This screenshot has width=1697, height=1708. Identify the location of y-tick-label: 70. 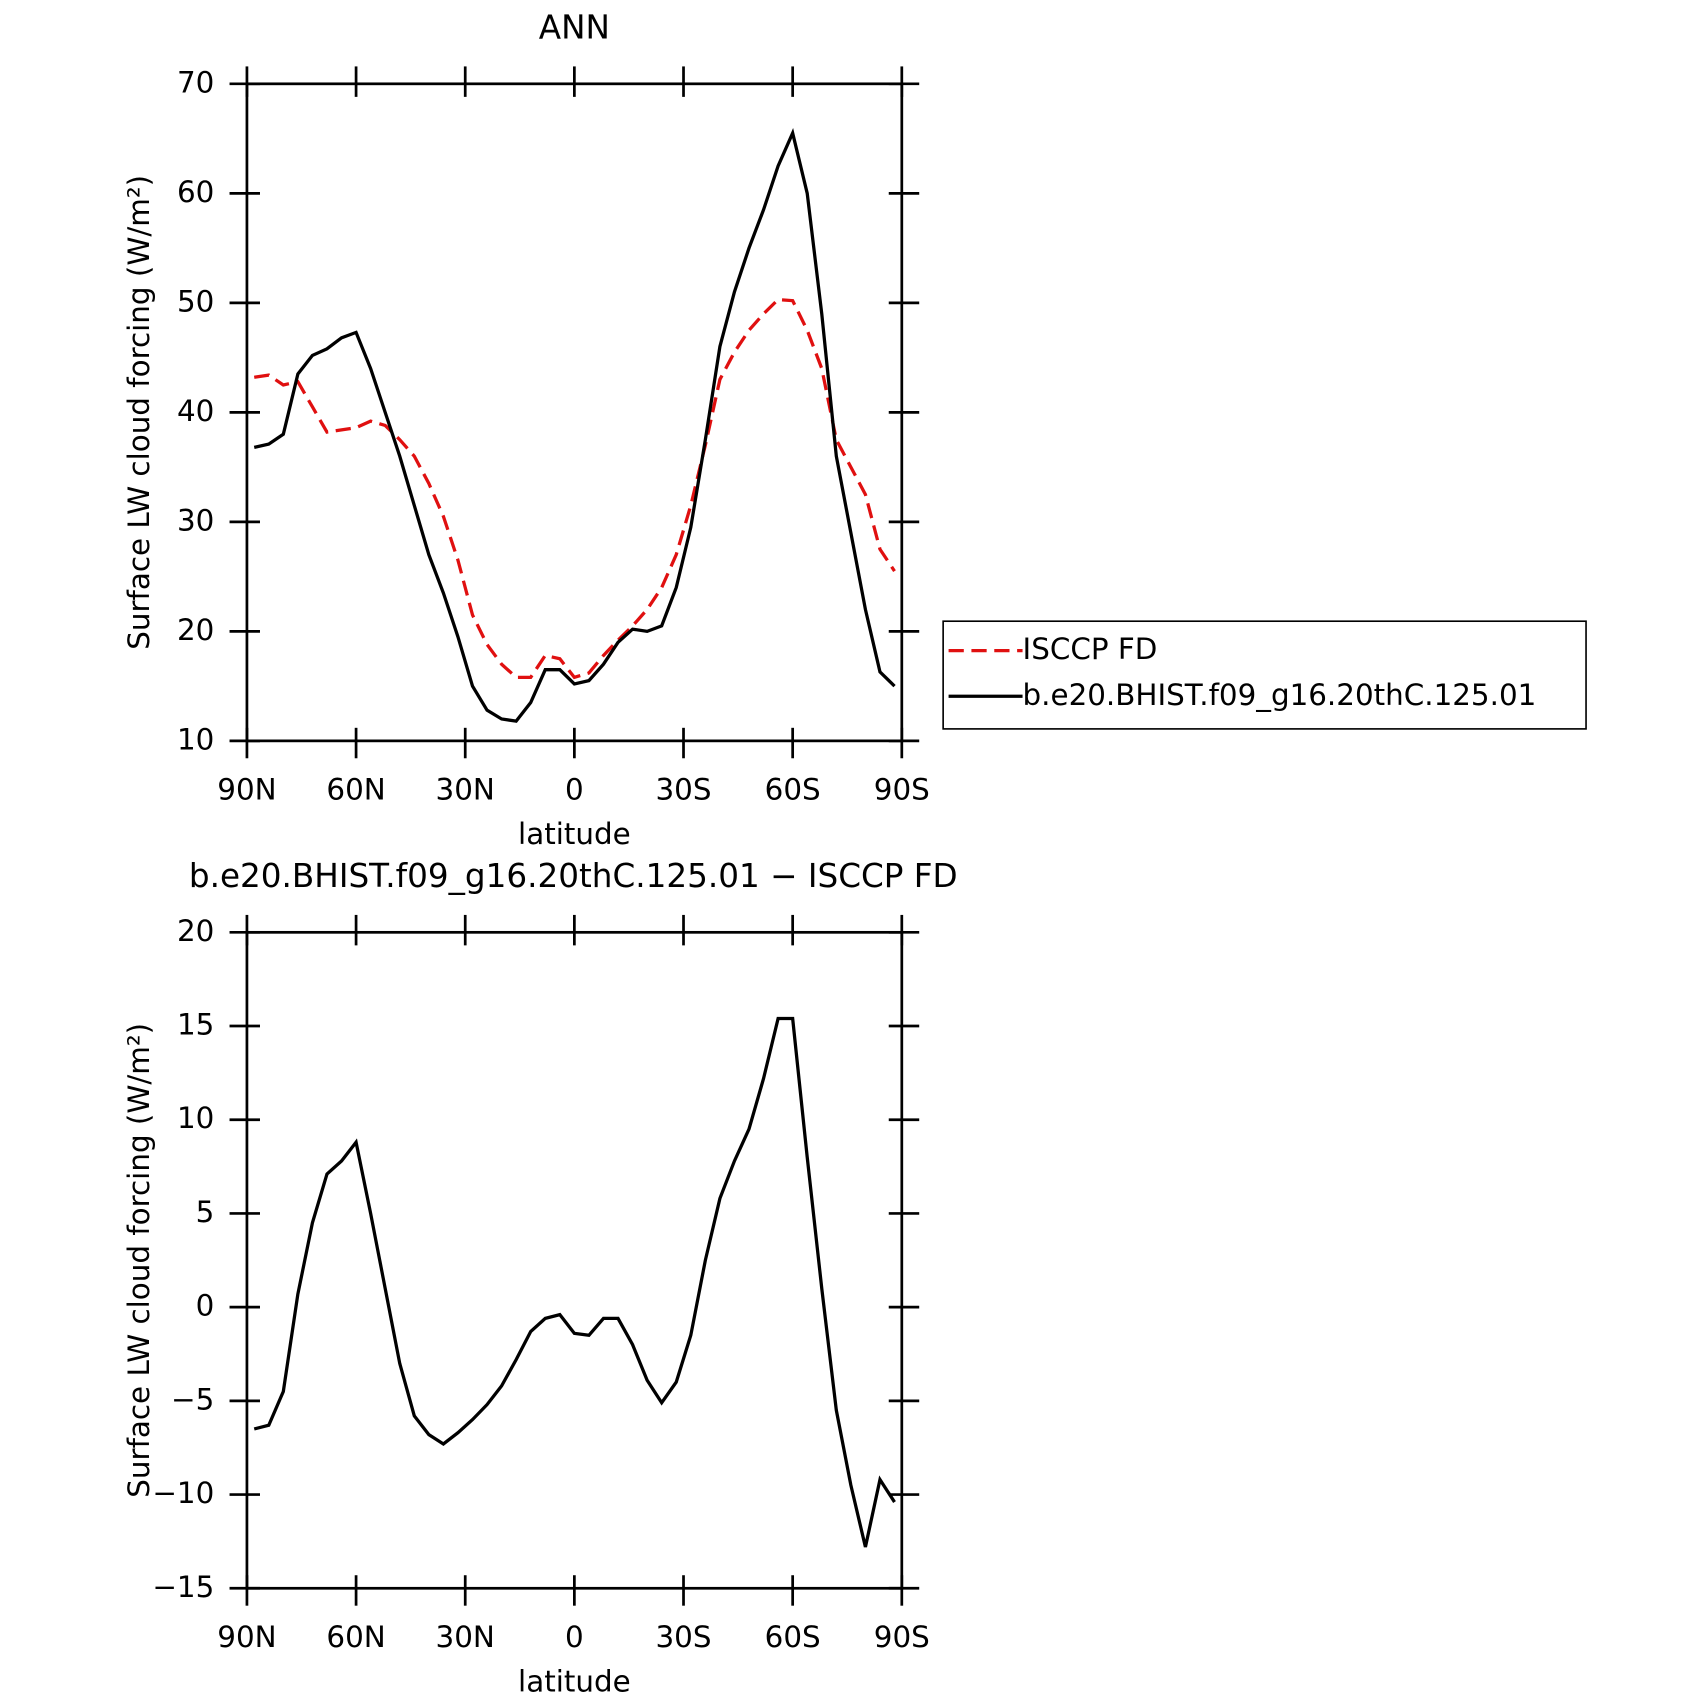
(195, 82).